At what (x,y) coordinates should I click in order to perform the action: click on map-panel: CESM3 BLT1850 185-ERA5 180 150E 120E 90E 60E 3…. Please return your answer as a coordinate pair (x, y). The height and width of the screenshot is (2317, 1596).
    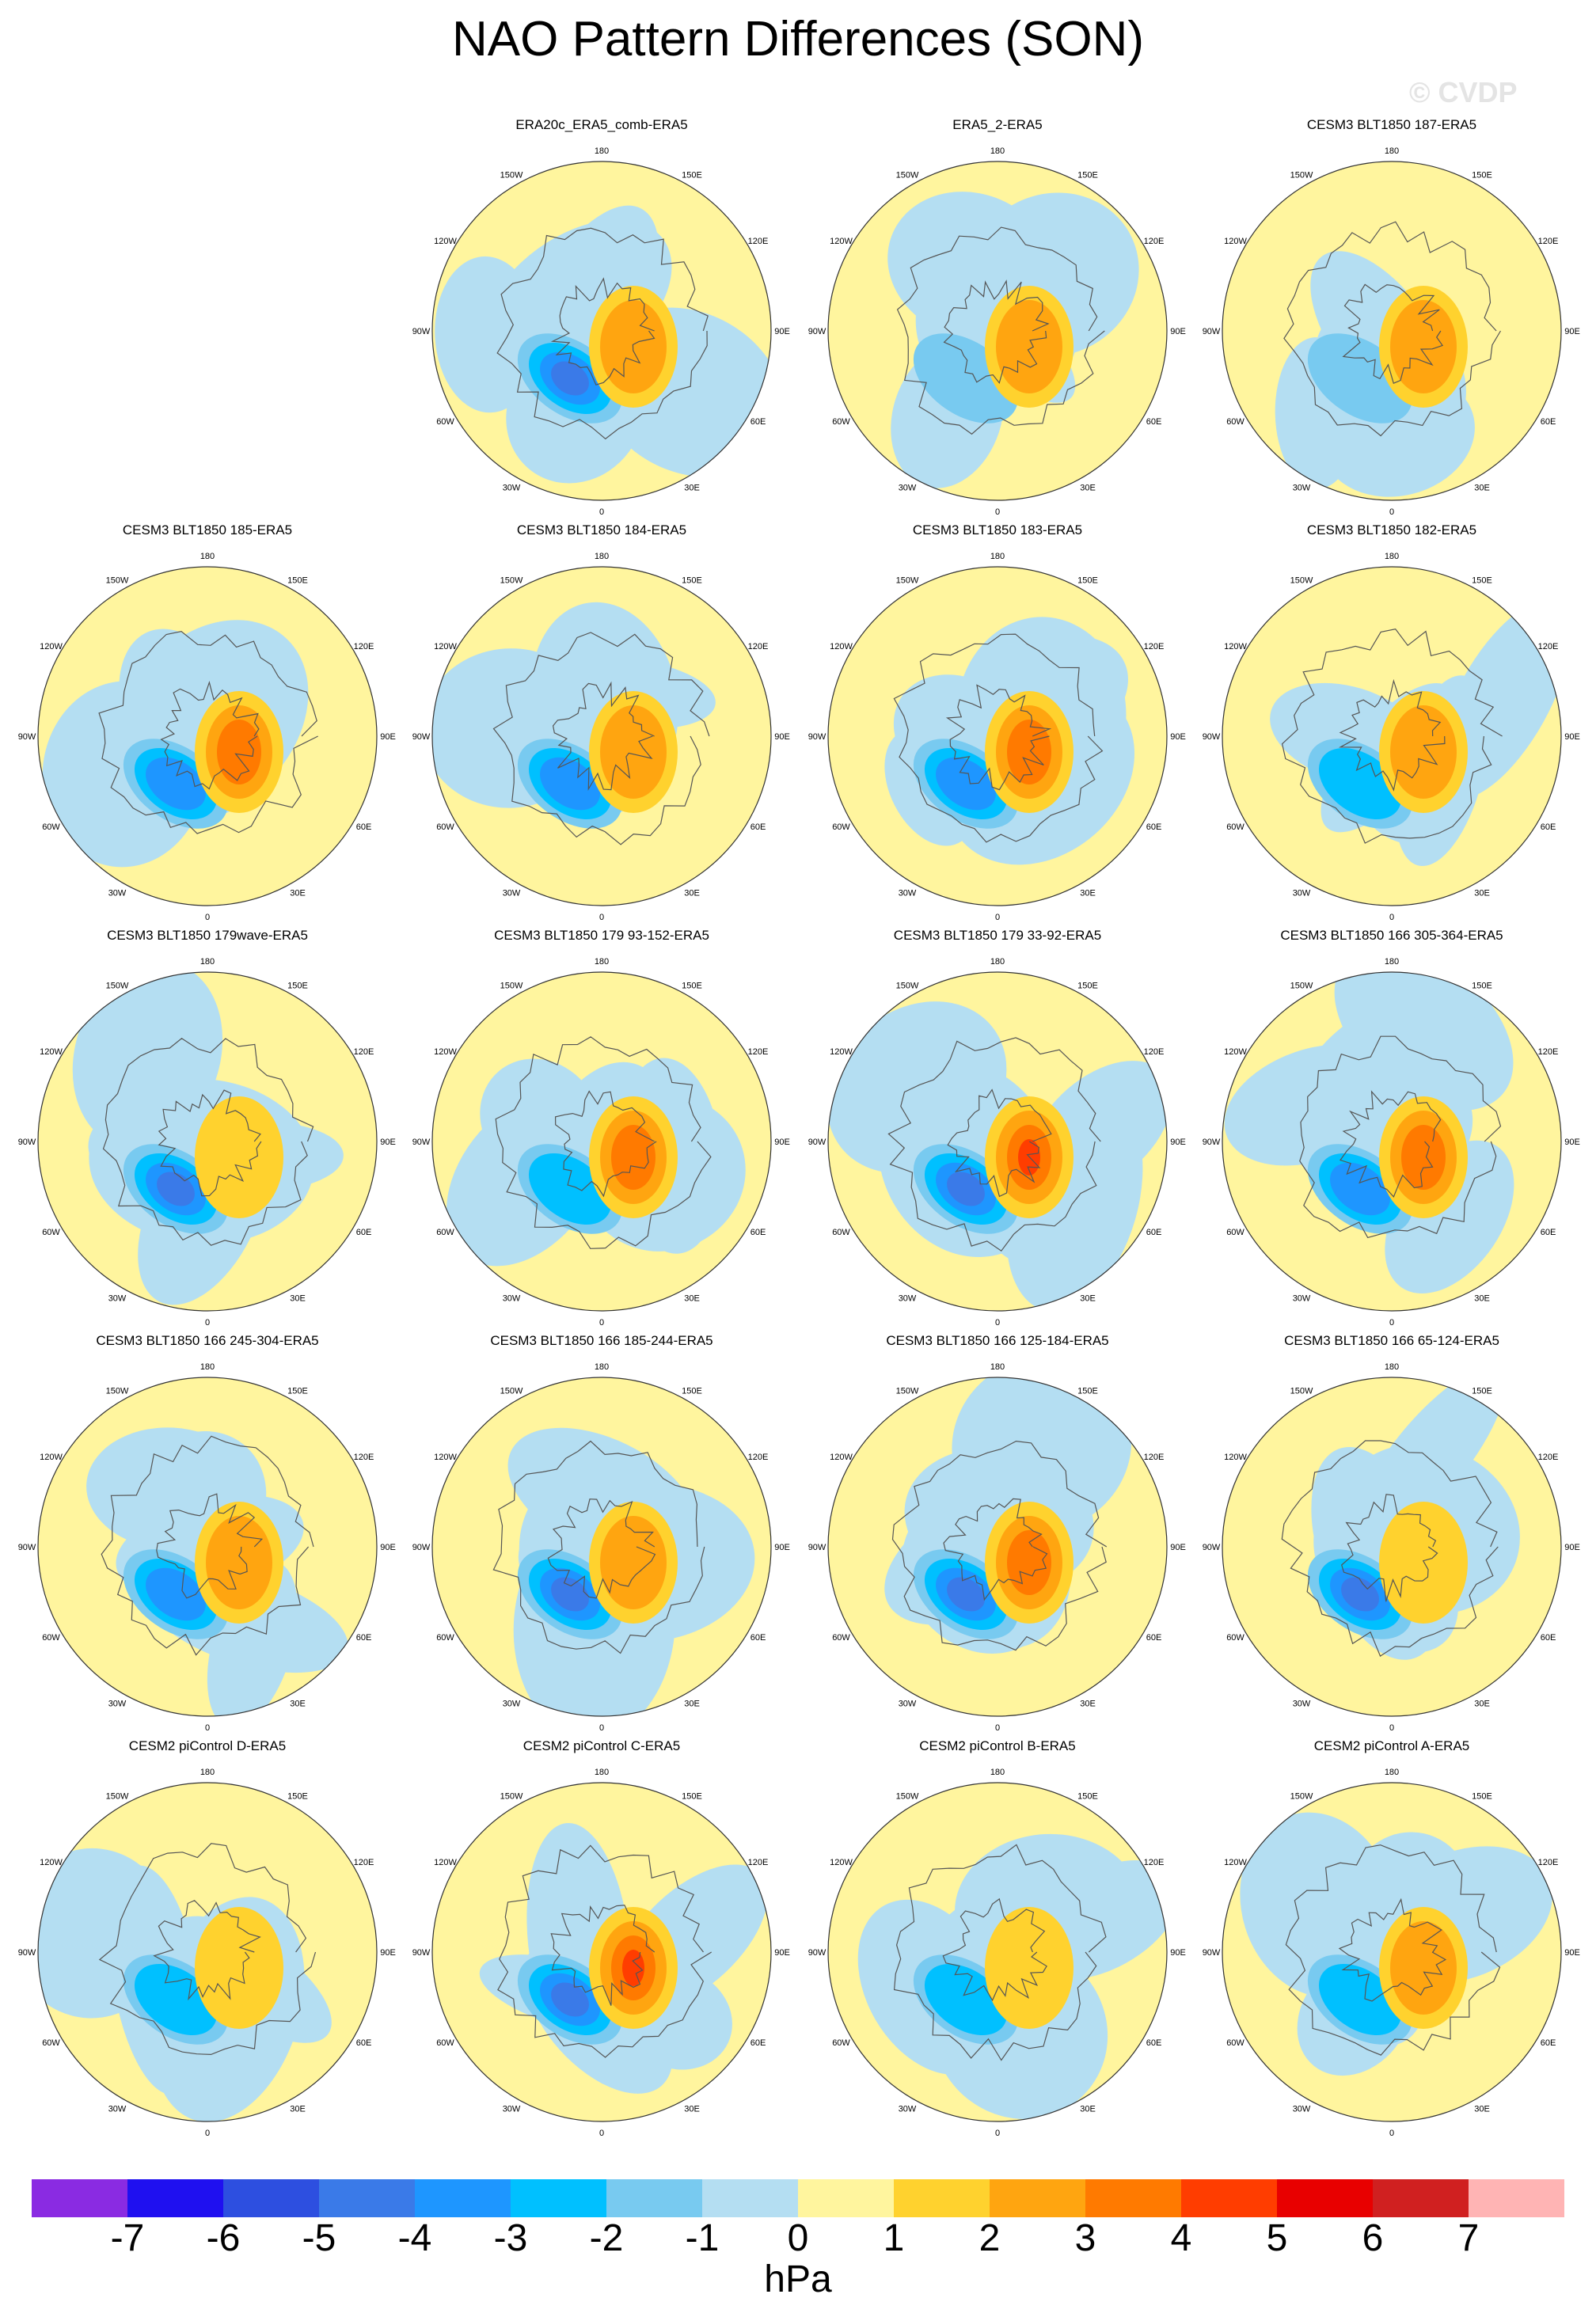
    Looking at the image, I should click on (207, 724).